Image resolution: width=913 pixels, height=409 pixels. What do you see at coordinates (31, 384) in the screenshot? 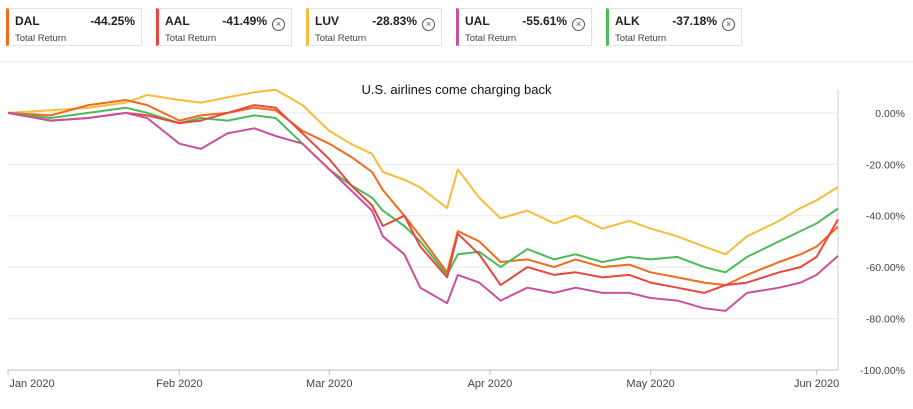
I see `x-tick-label: Jan 2020` at bounding box center [31, 384].